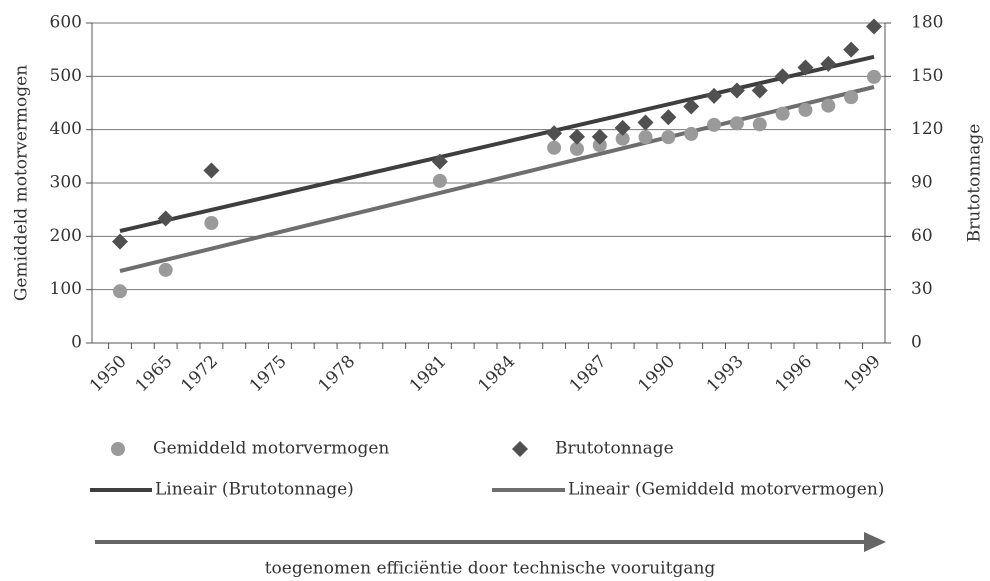  I want to click on y-axis-title: Gemiddeld motorvermogen, so click(22, 183).